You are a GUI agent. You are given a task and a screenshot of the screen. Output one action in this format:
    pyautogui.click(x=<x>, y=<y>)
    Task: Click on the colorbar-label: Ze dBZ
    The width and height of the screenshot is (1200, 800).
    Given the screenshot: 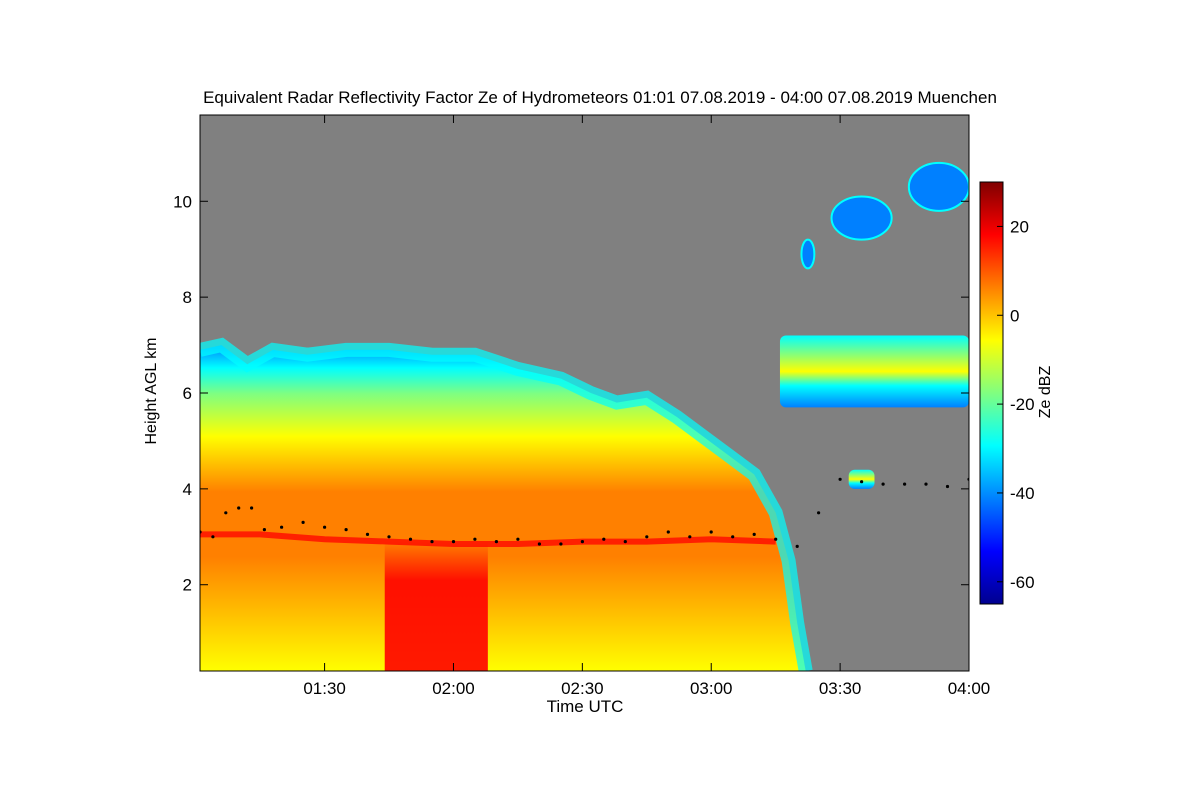 What is the action you would take?
    pyautogui.click(x=1045, y=392)
    